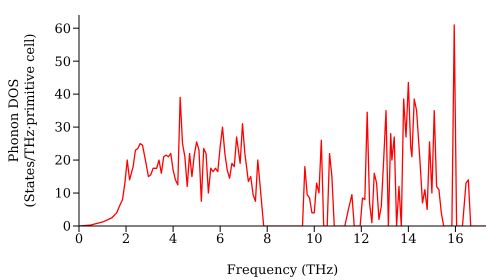 Image resolution: width=500 pixels, height=280 pixels. I want to click on y-tick-label: 60, so click(62, 29).